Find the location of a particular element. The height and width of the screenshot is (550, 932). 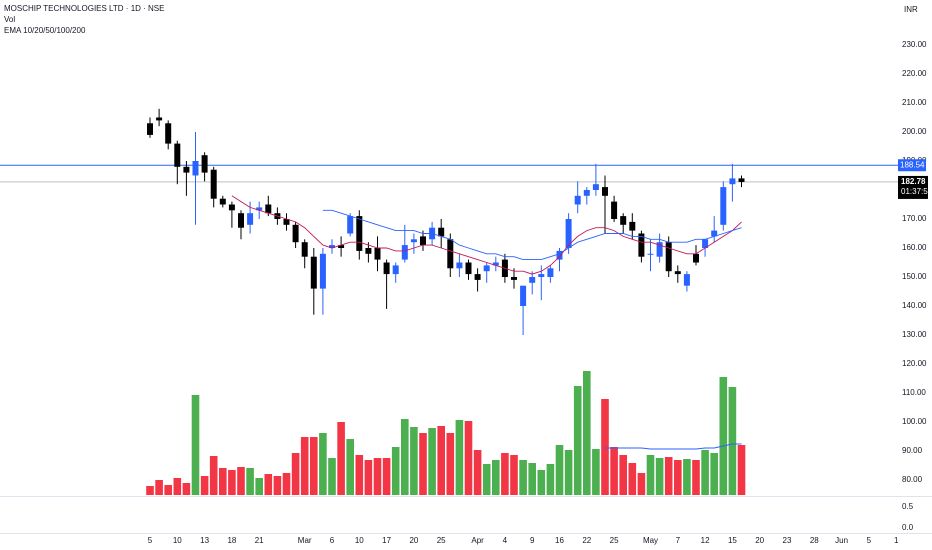

y-tick-label: 130.00 is located at coordinates (914, 334).